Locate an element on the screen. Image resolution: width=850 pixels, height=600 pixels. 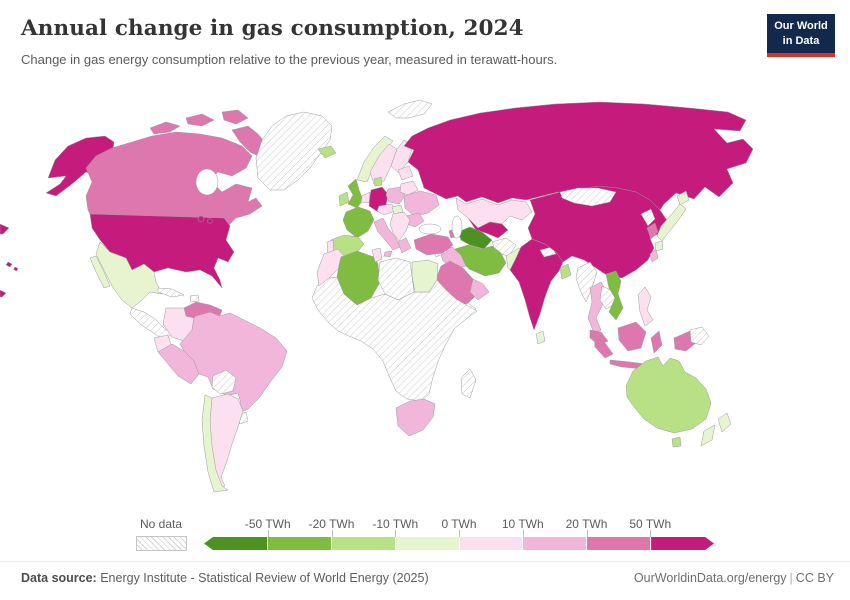
legend-segment-m20-m10 is located at coordinates (363, 543).